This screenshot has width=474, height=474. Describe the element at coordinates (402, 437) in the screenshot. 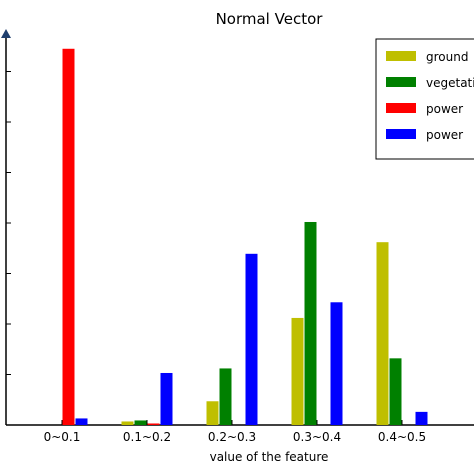

I see `x-tick-label: 0.4~0.5` at that location.